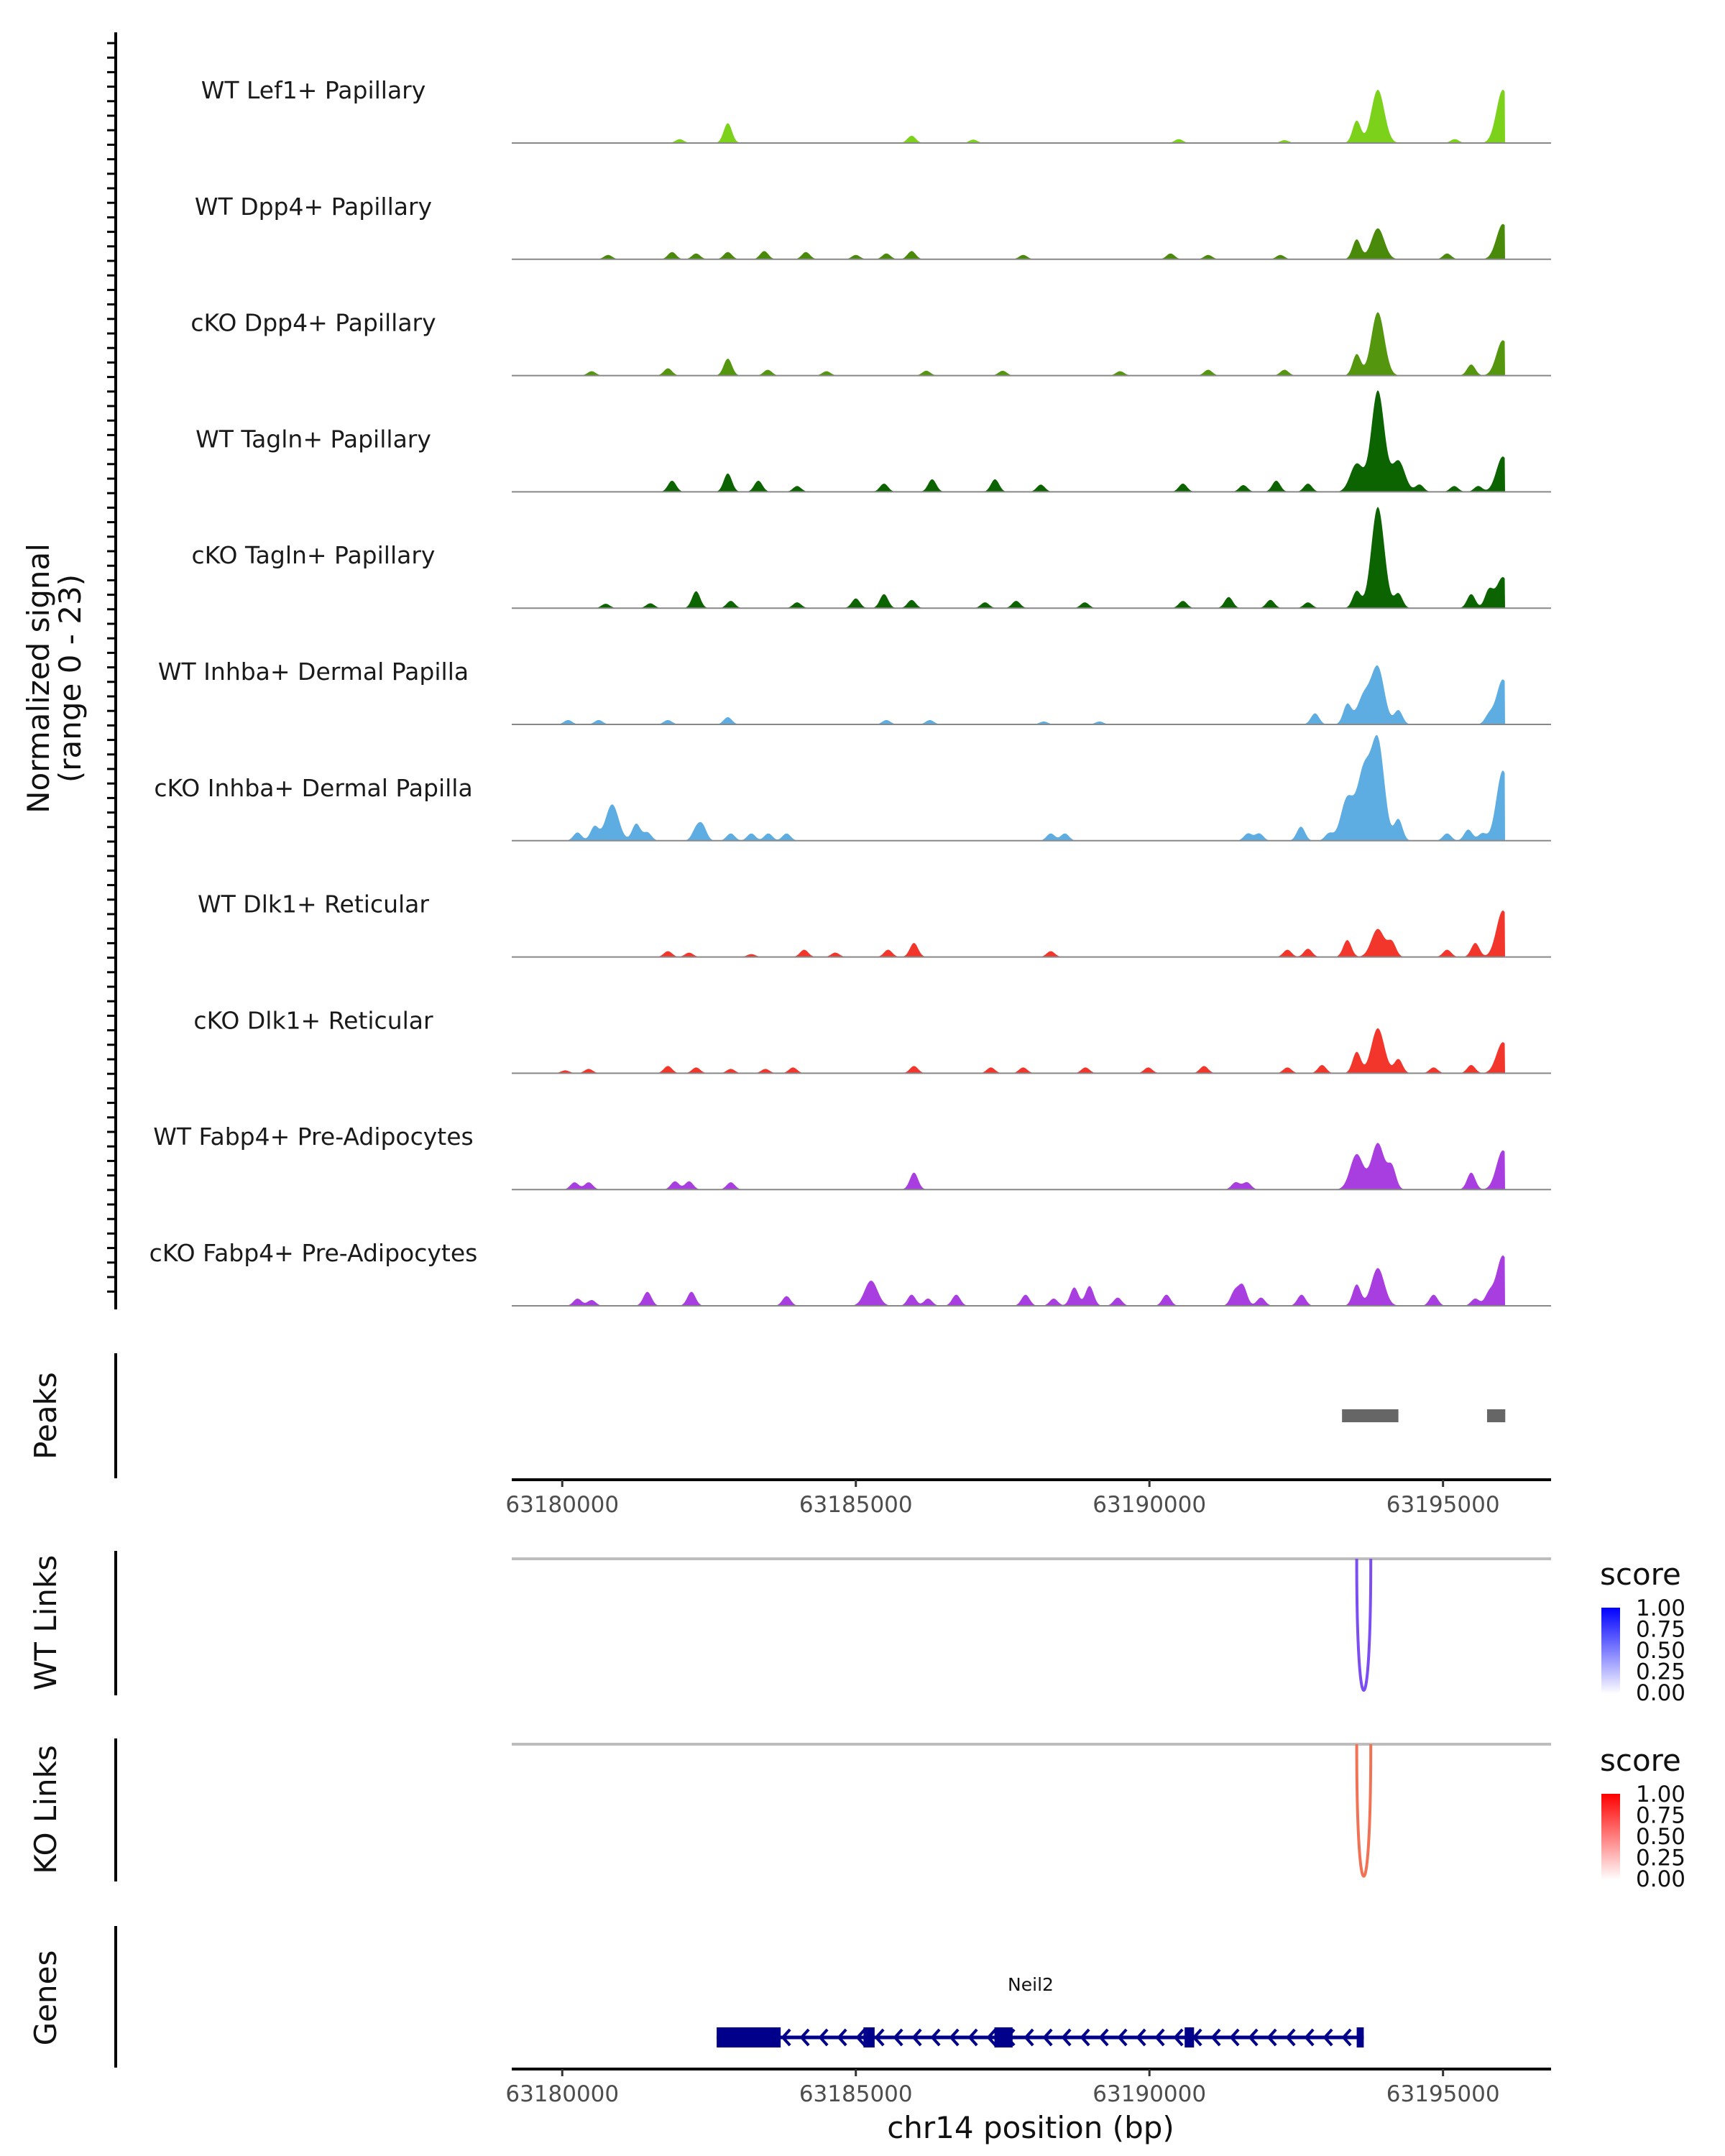 The width and height of the screenshot is (1725, 2156). Describe the element at coordinates (313, 323) in the screenshot. I see `track-label: cKO Dpp4+ Papillary` at that location.